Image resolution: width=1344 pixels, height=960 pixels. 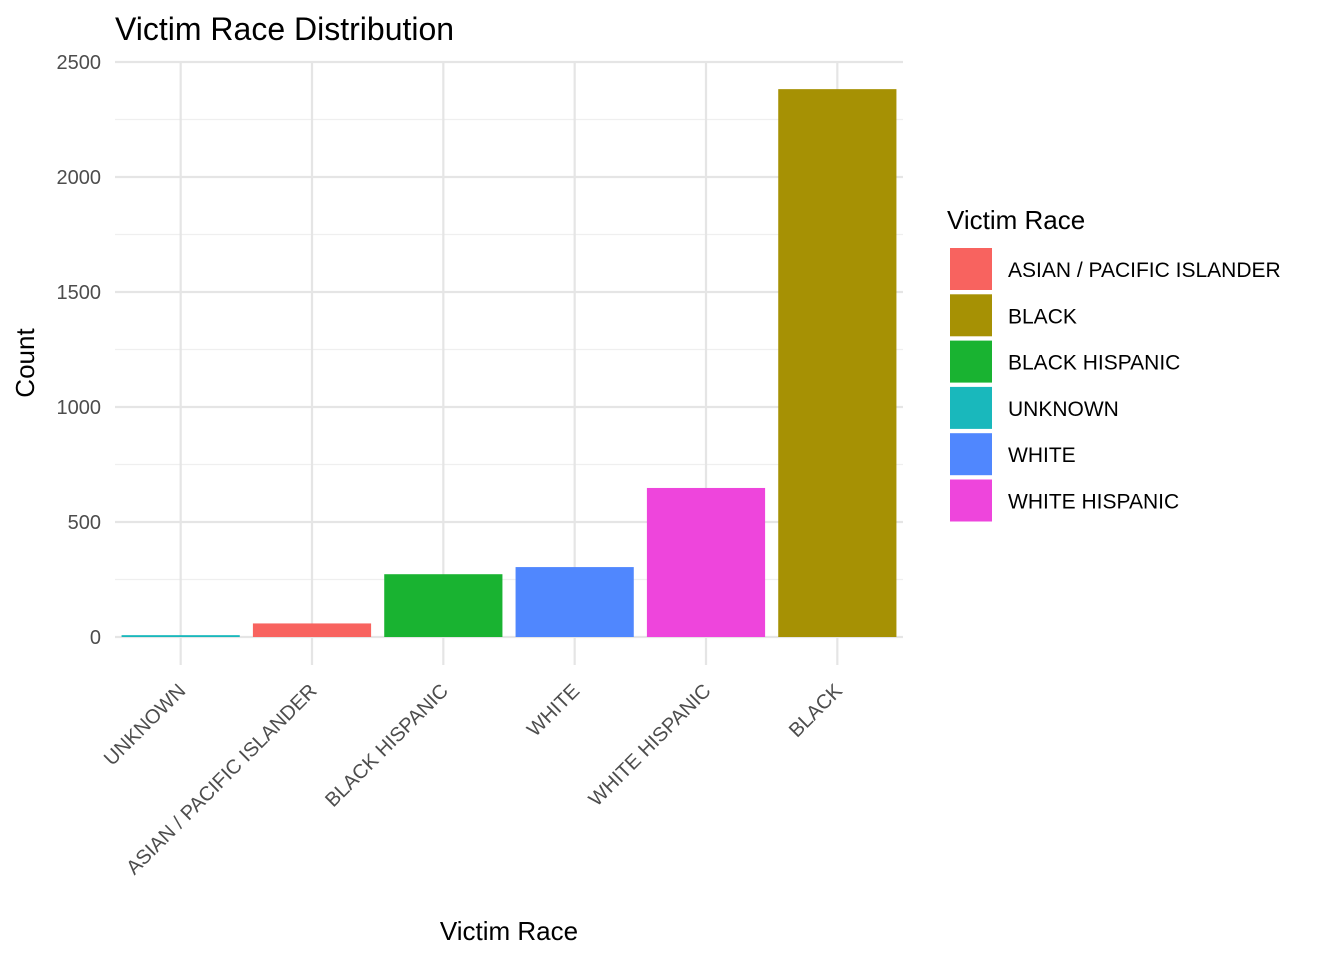 I want to click on x-tick-label: WHITE, so click(x=553, y=710).